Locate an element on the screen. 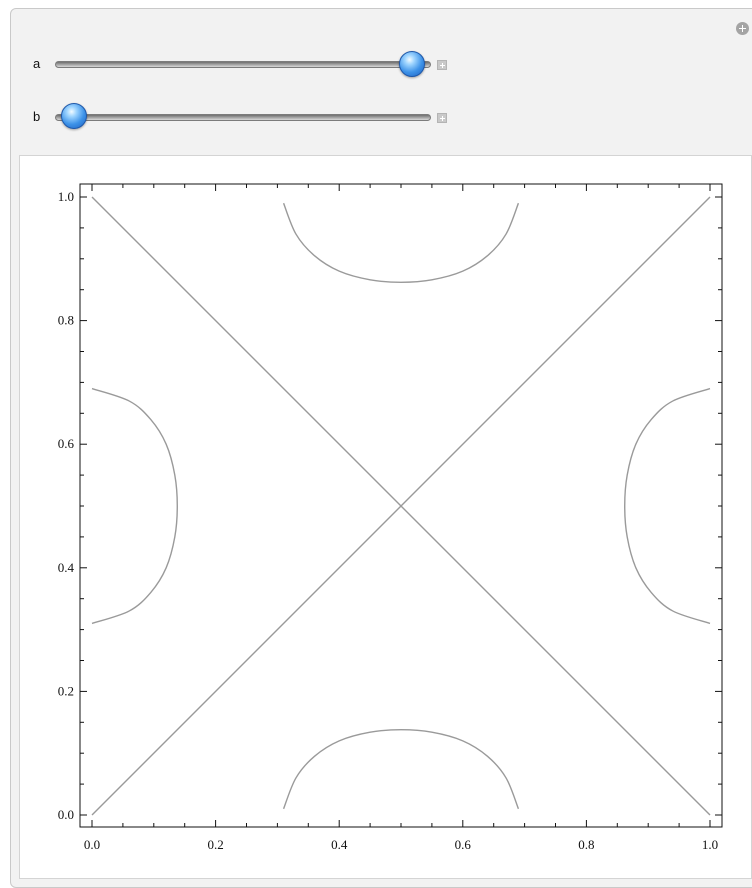 The height and width of the screenshot is (888, 752). y-tick-label: 1.0 is located at coordinates (66, 196).